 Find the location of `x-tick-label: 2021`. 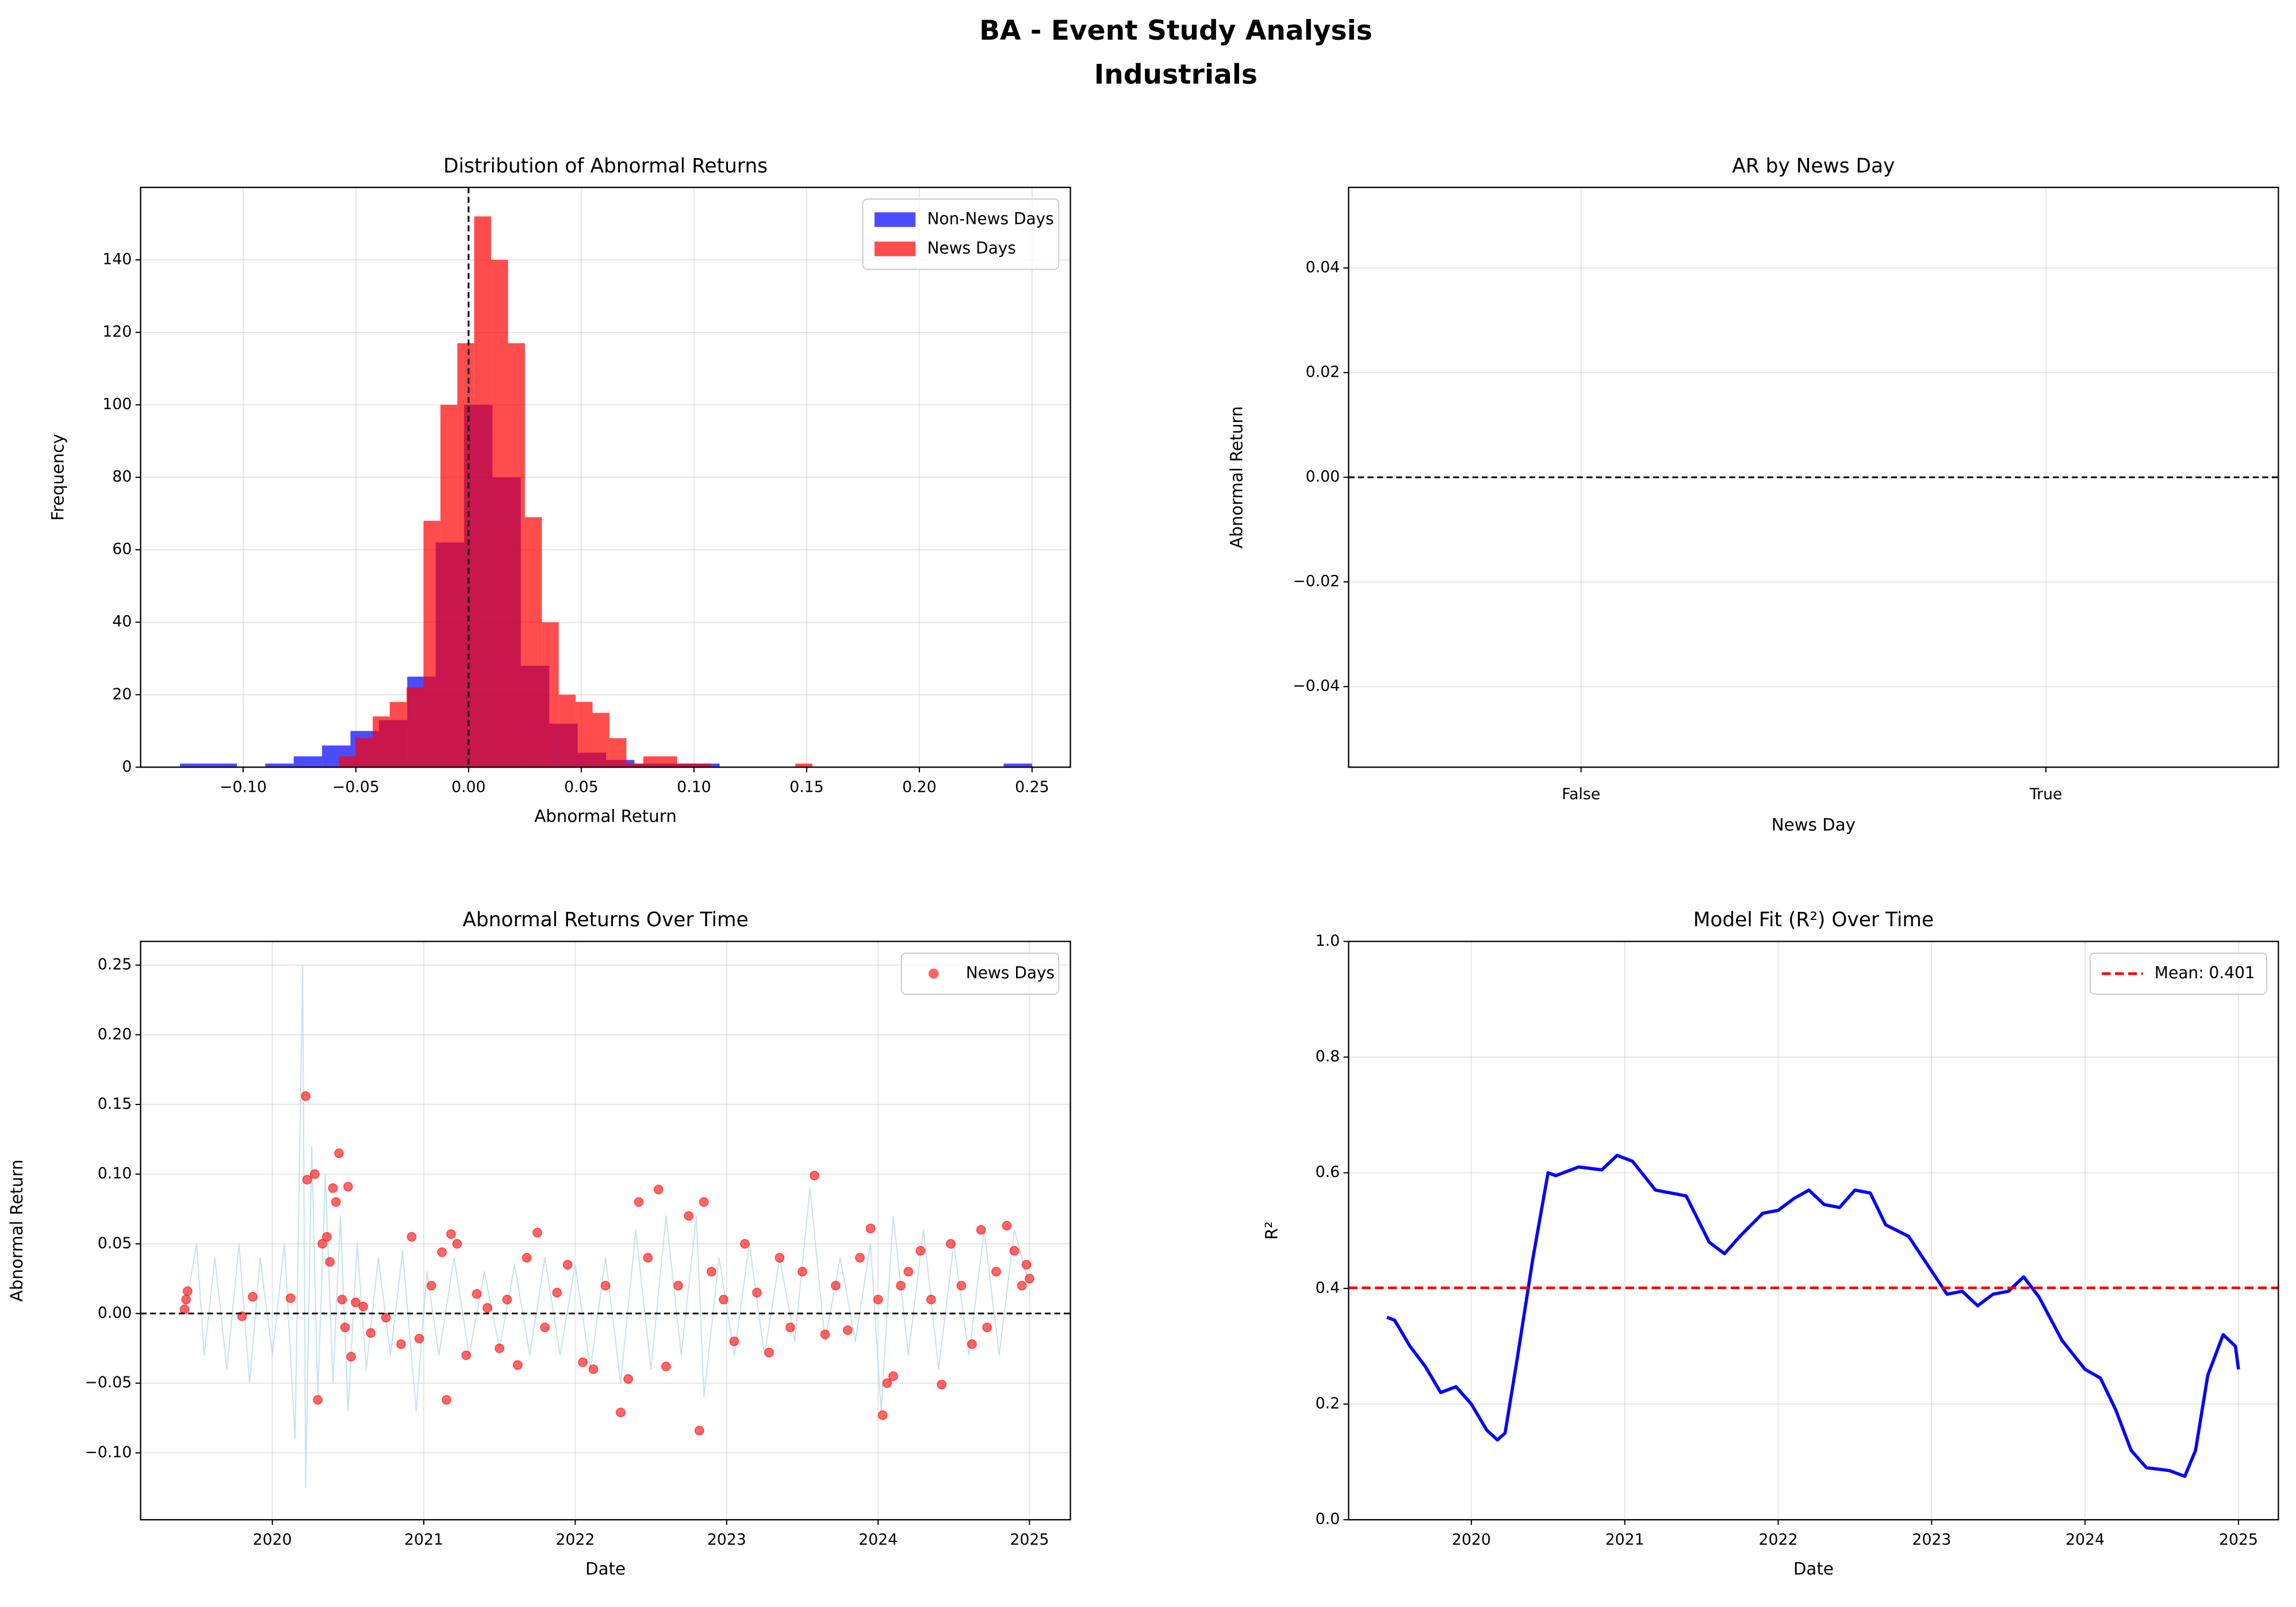

x-tick-label: 2021 is located at coordinates (1625, 1539).